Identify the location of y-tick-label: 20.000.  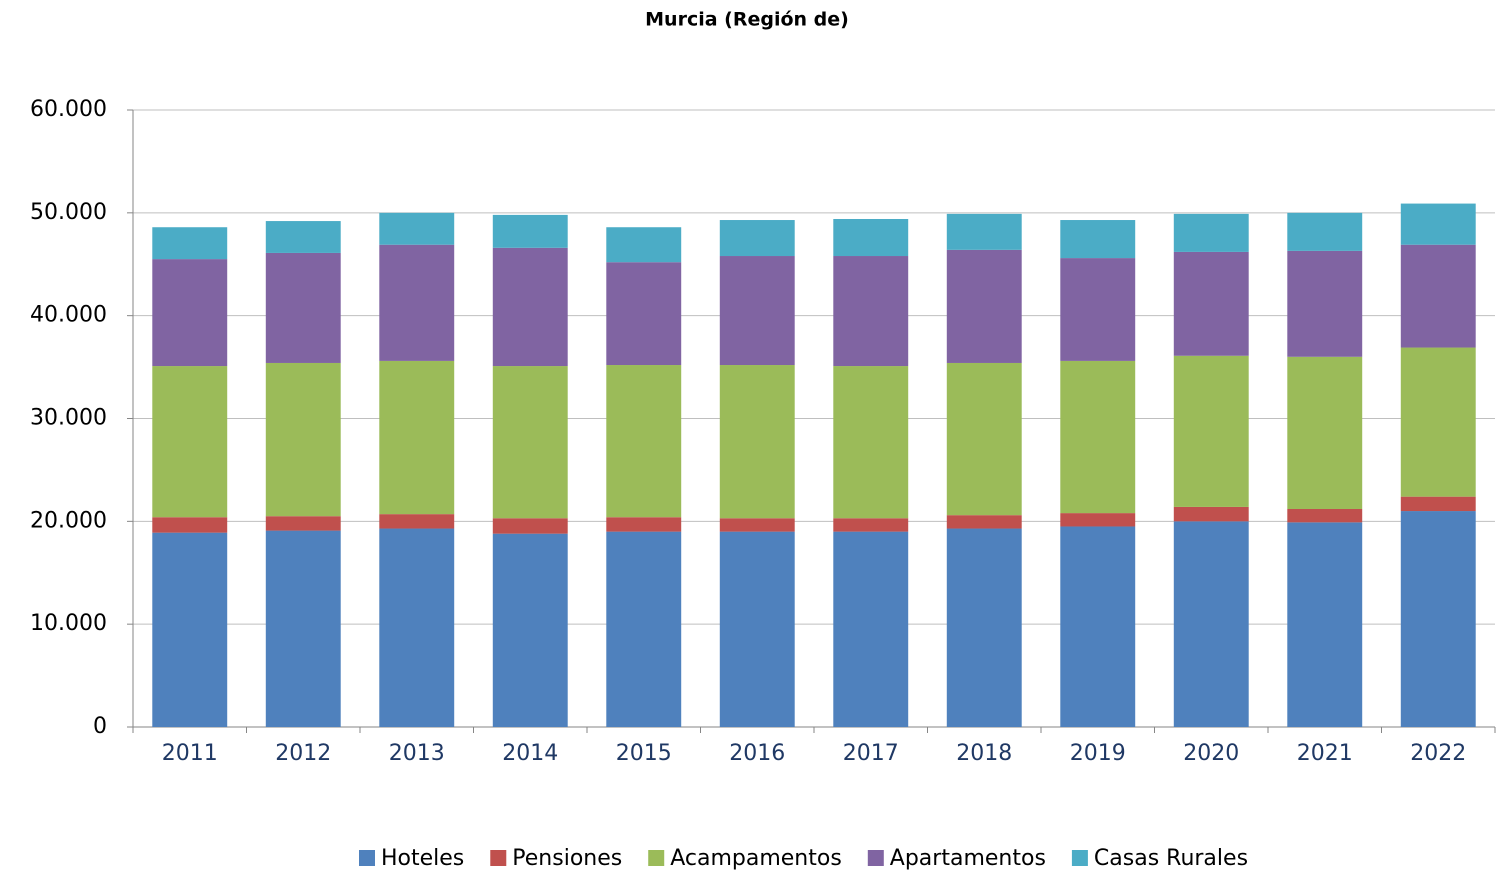
(68, 520).